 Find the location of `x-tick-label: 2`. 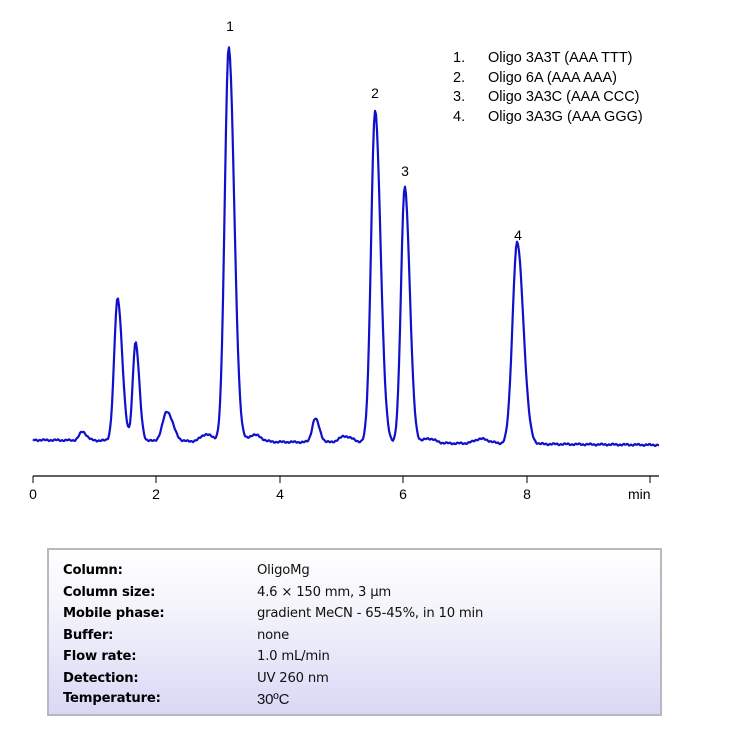

x-tick-label: 2 is located at coordinates (156, 494).